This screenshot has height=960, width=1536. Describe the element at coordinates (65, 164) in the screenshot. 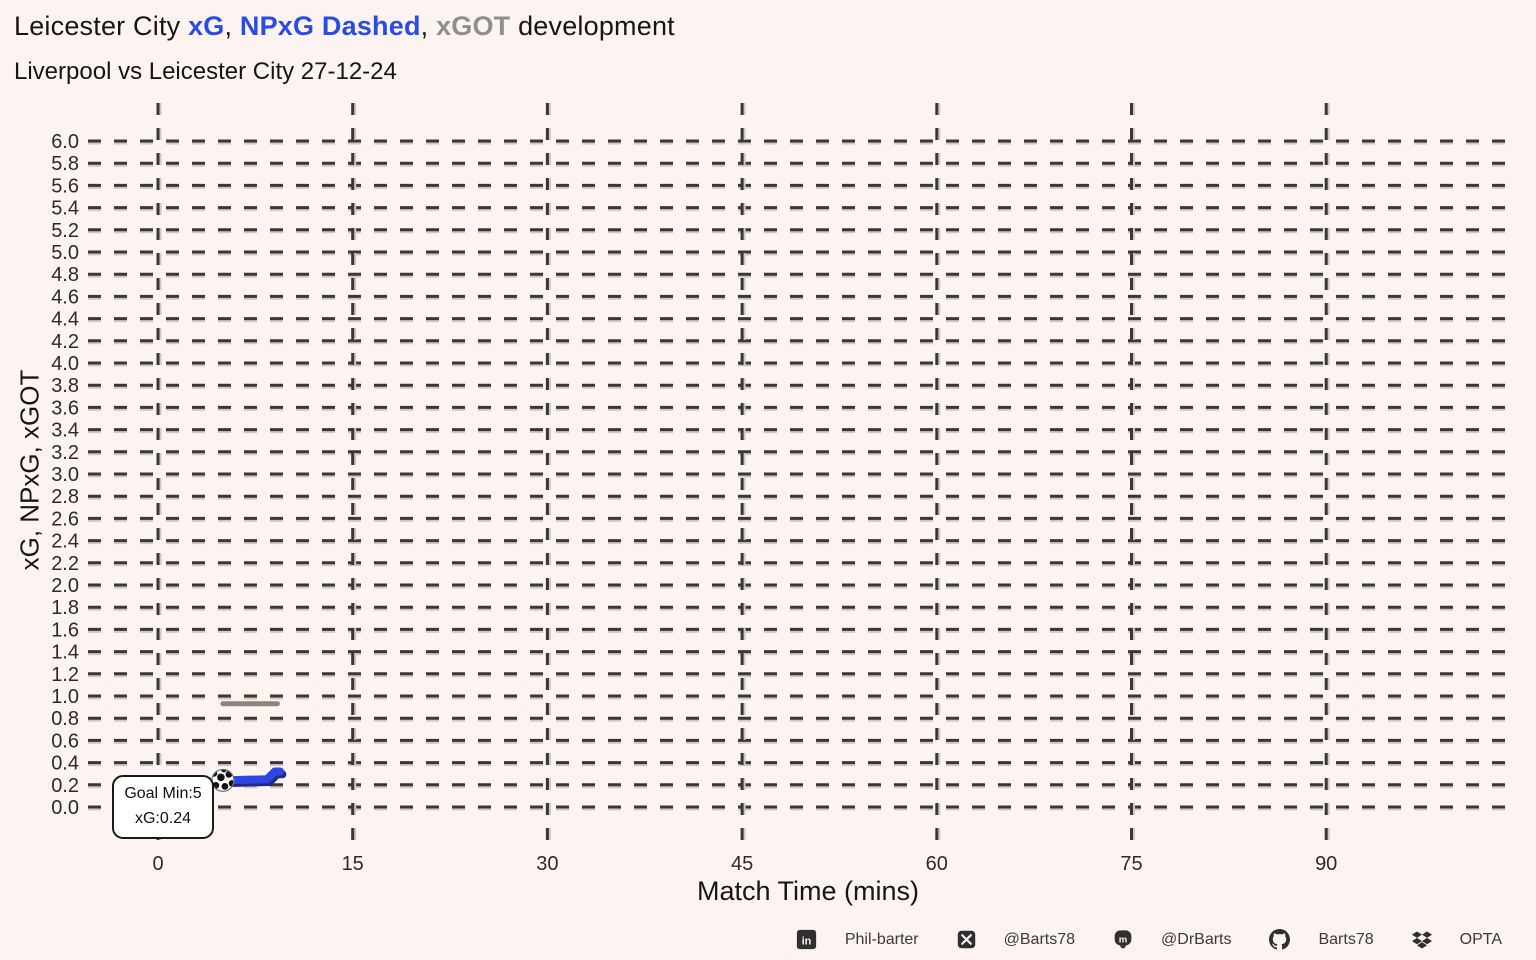

I see `y-tick-label: 5.8` at that location.